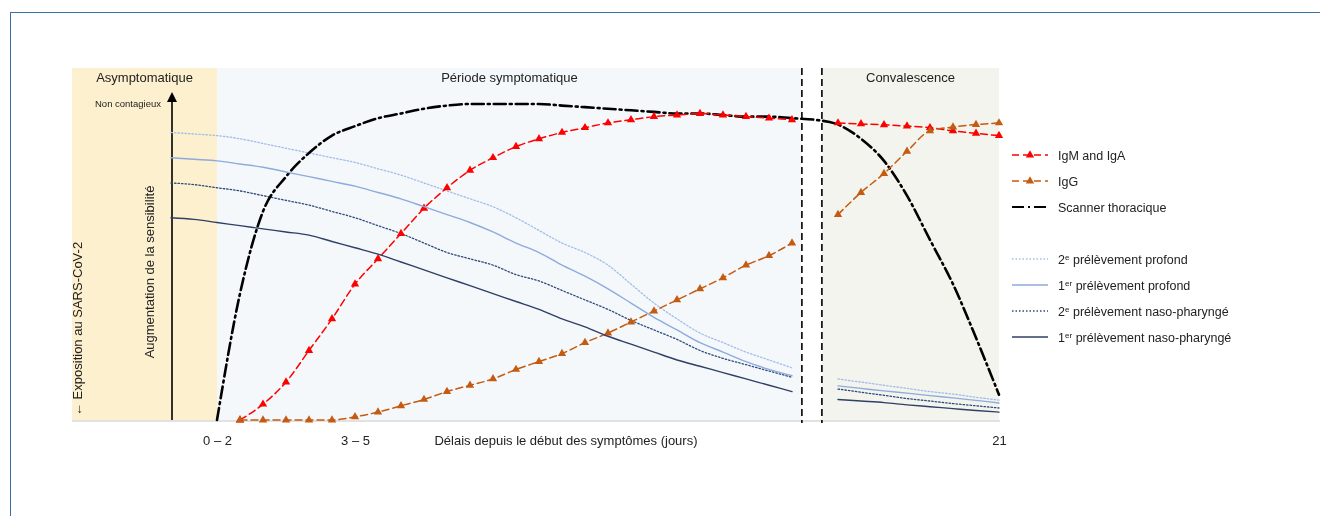  What do you see at coordinates (149, 272) in the screenshot?
I see `y-axis-title: Augmentation de la sensibilité` at bounding box center [149, 272].